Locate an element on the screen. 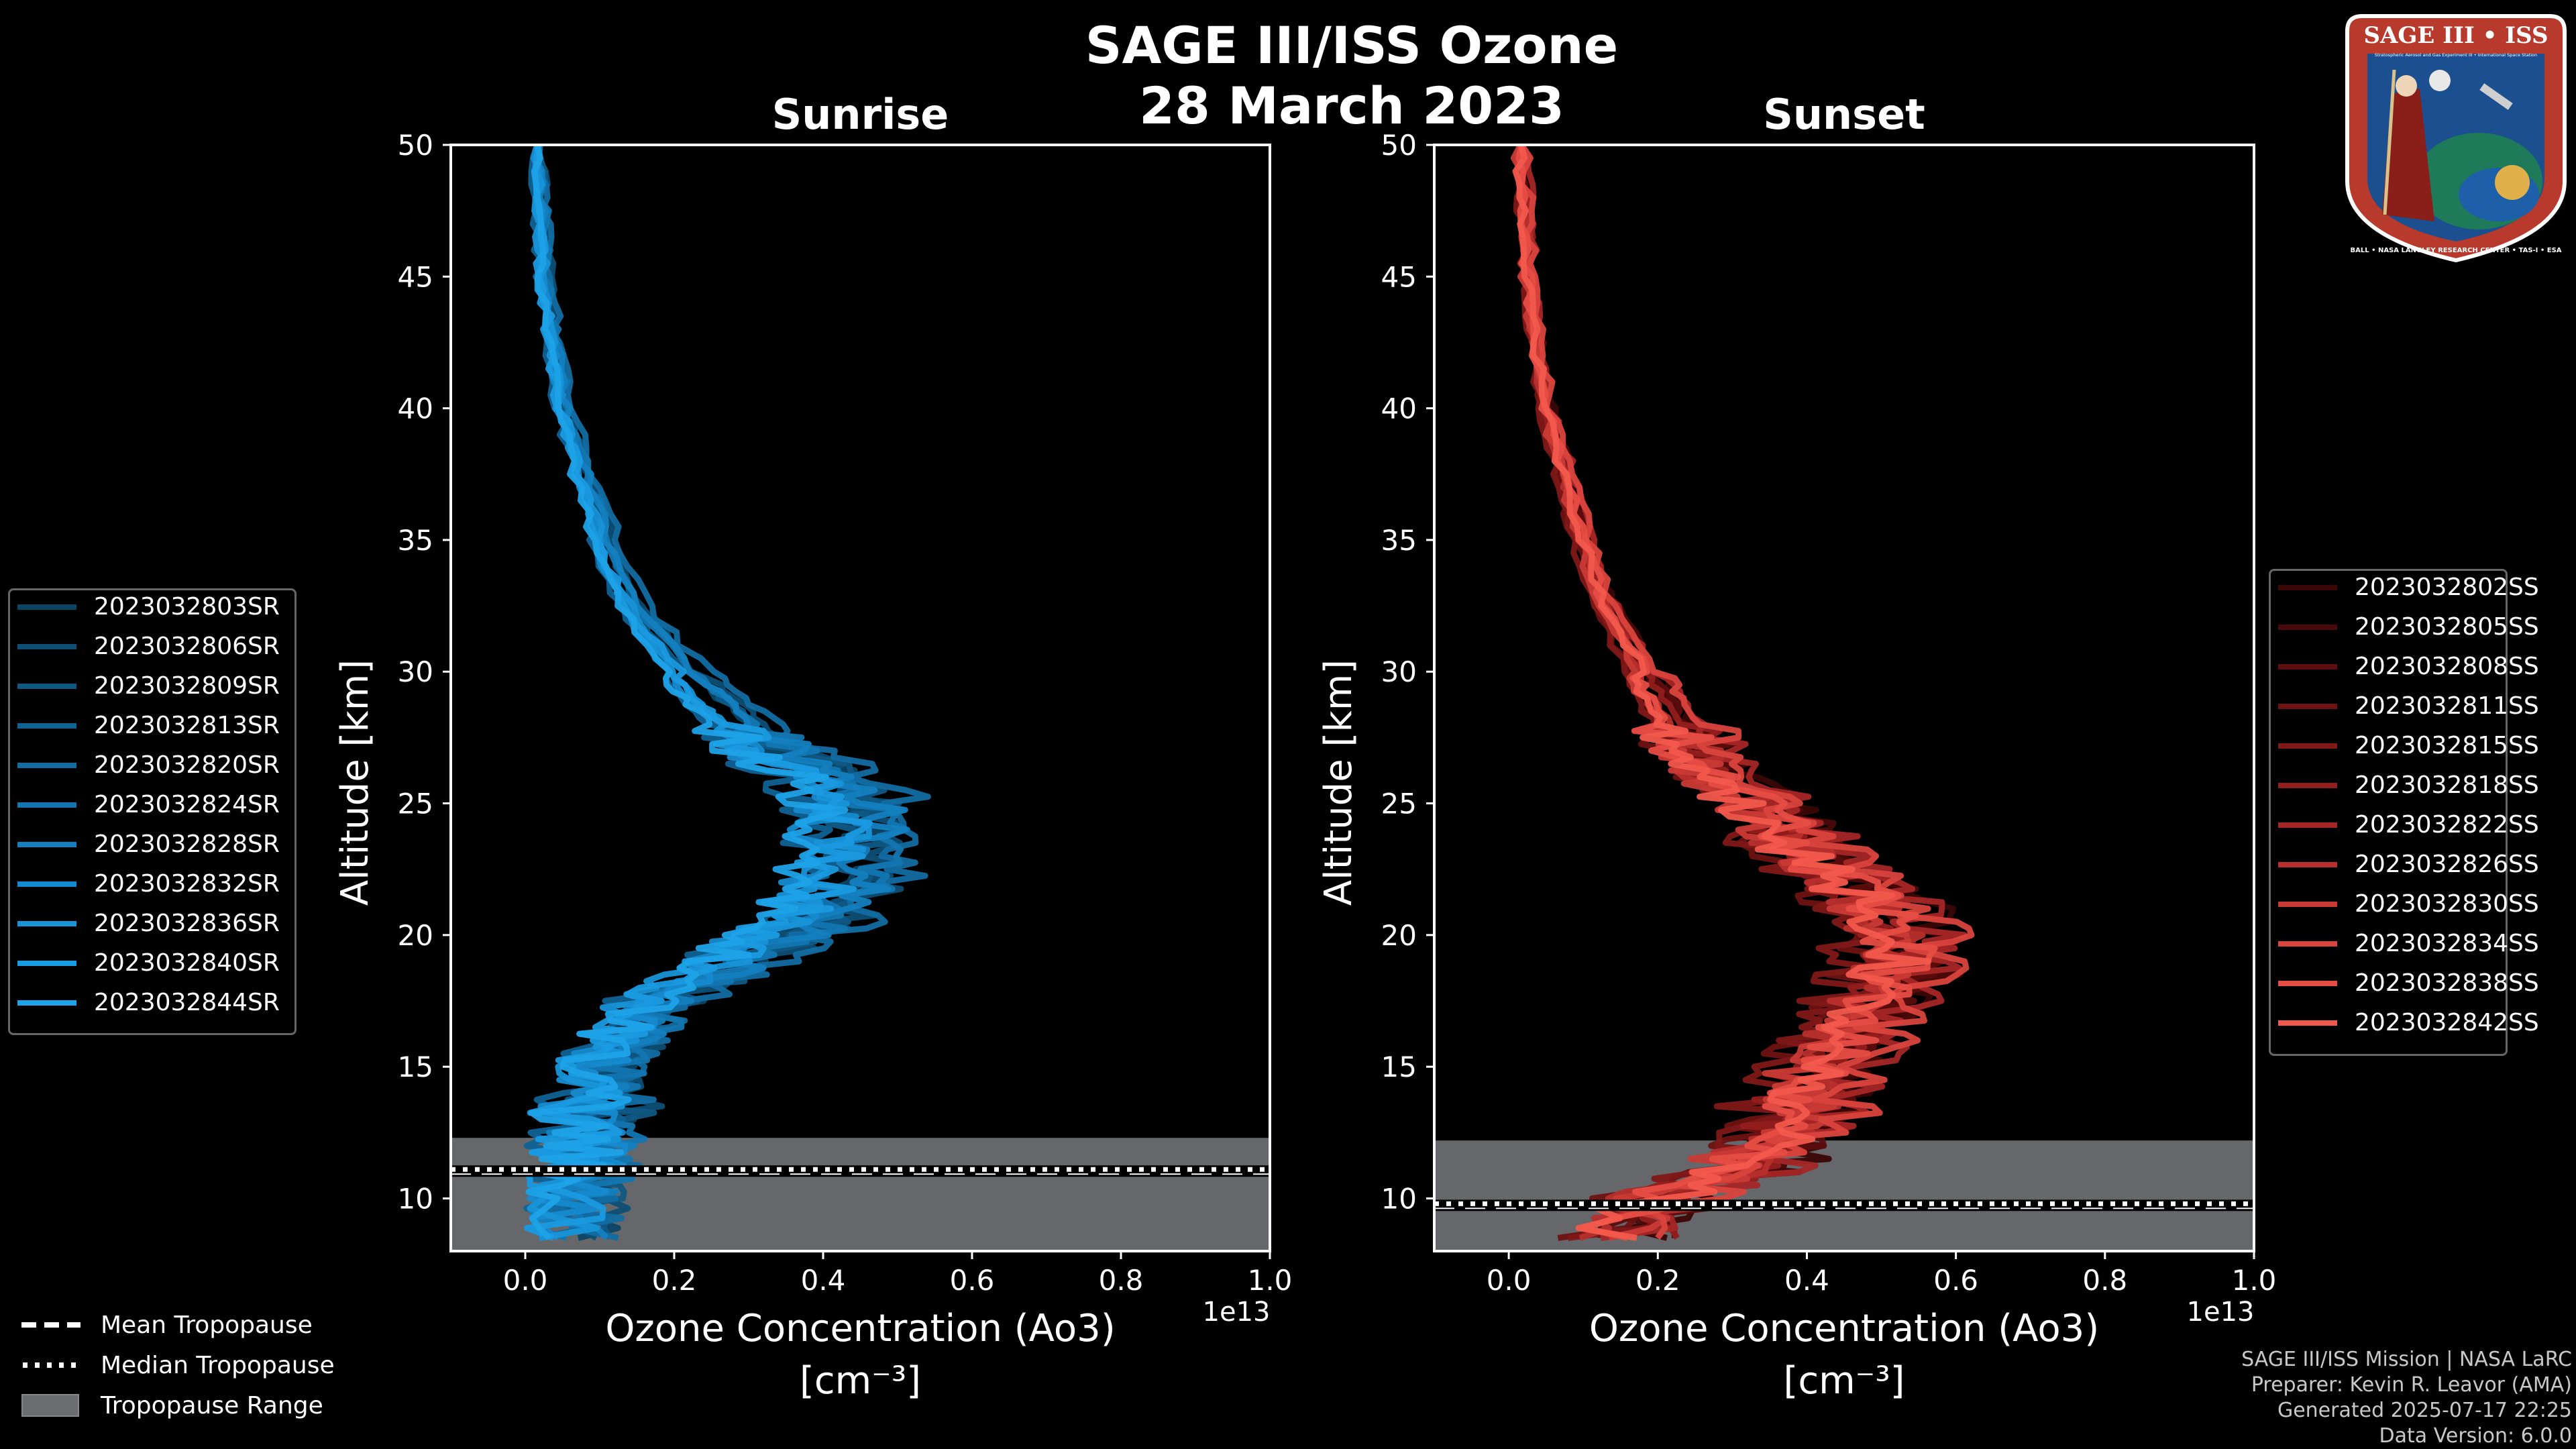 The image size is (2576, 1449). legend-label: 2023032840SR is located at coordinates (187, 963).